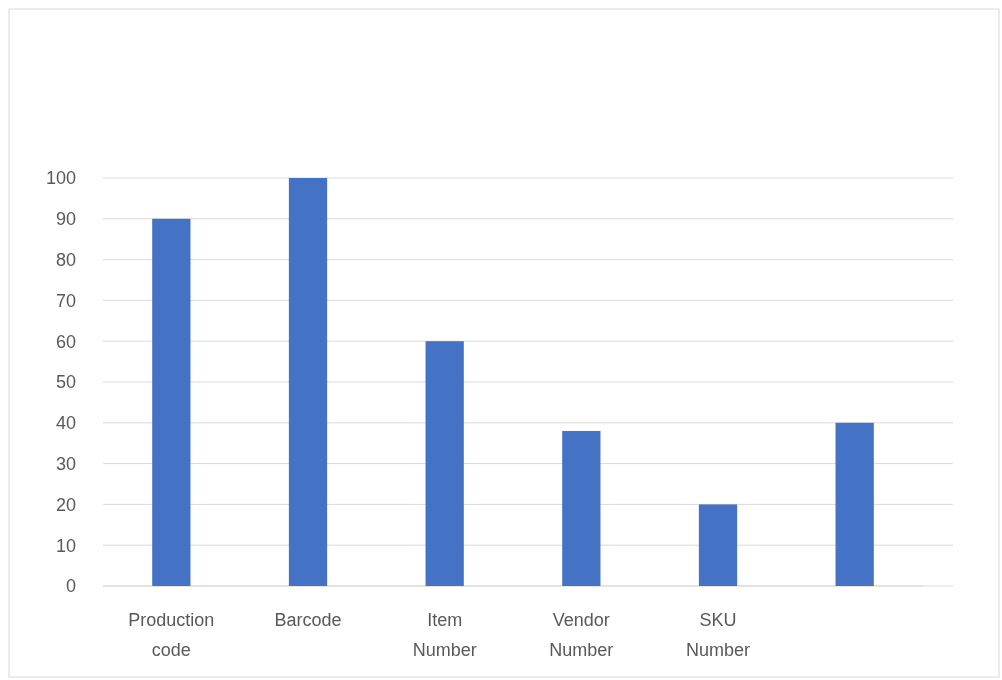 This screenshot has height=680, width=1002. Describe the element at coordinates (444, 635) in the screenshot. I see `x-tick-label: Item Number` at that location.